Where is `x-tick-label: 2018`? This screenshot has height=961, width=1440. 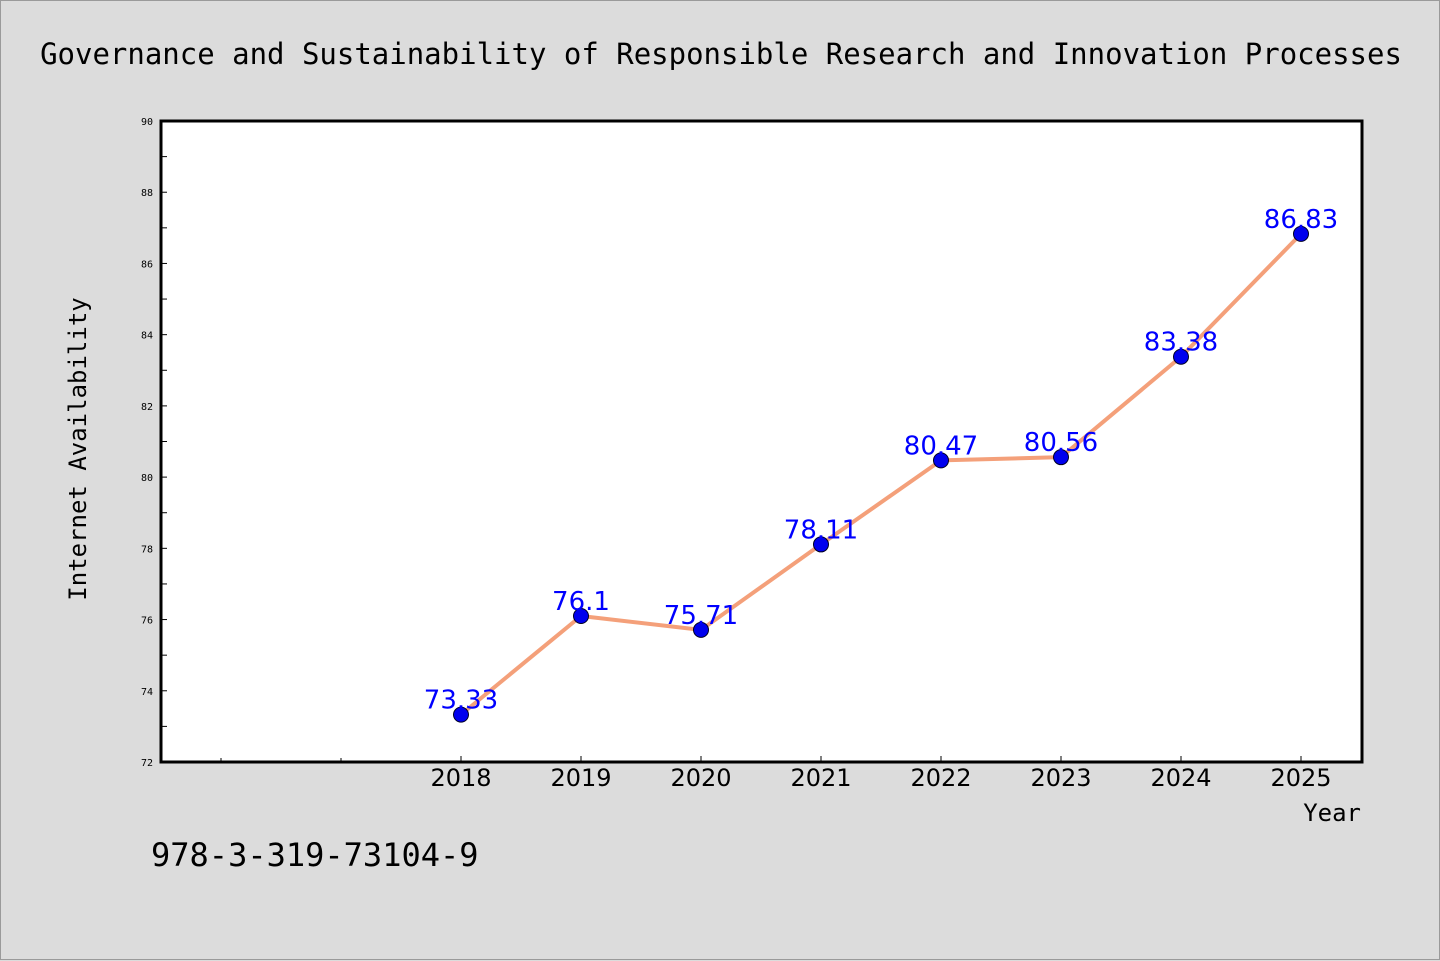
x-tick-label: 2018 is located at coordinates (460, 778).